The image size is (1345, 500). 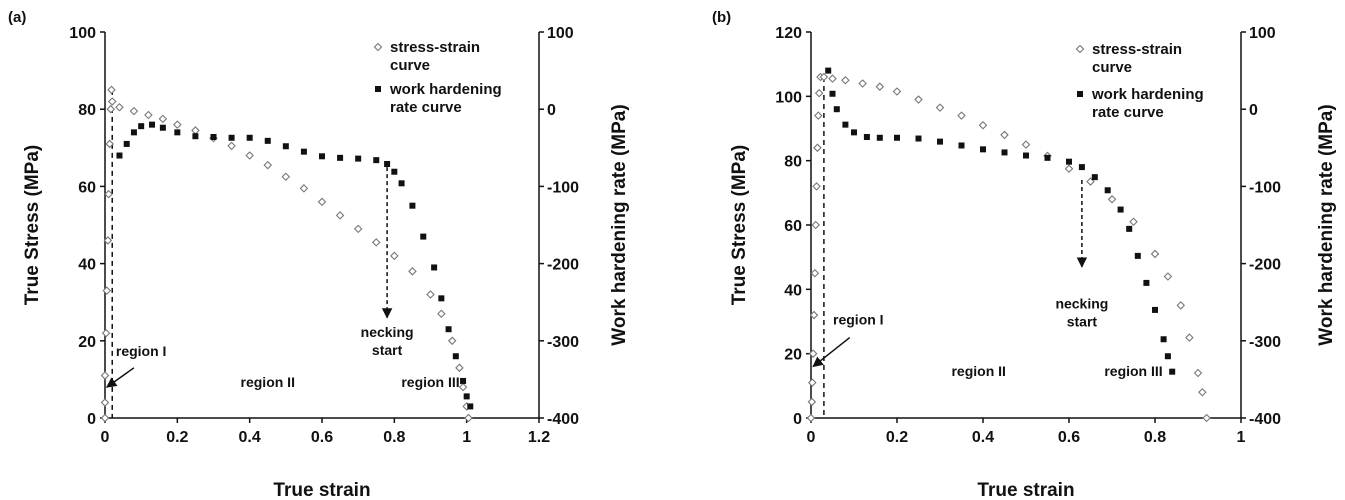 I want to click on legend-label: rate curve, so click(x=1128, y=112).